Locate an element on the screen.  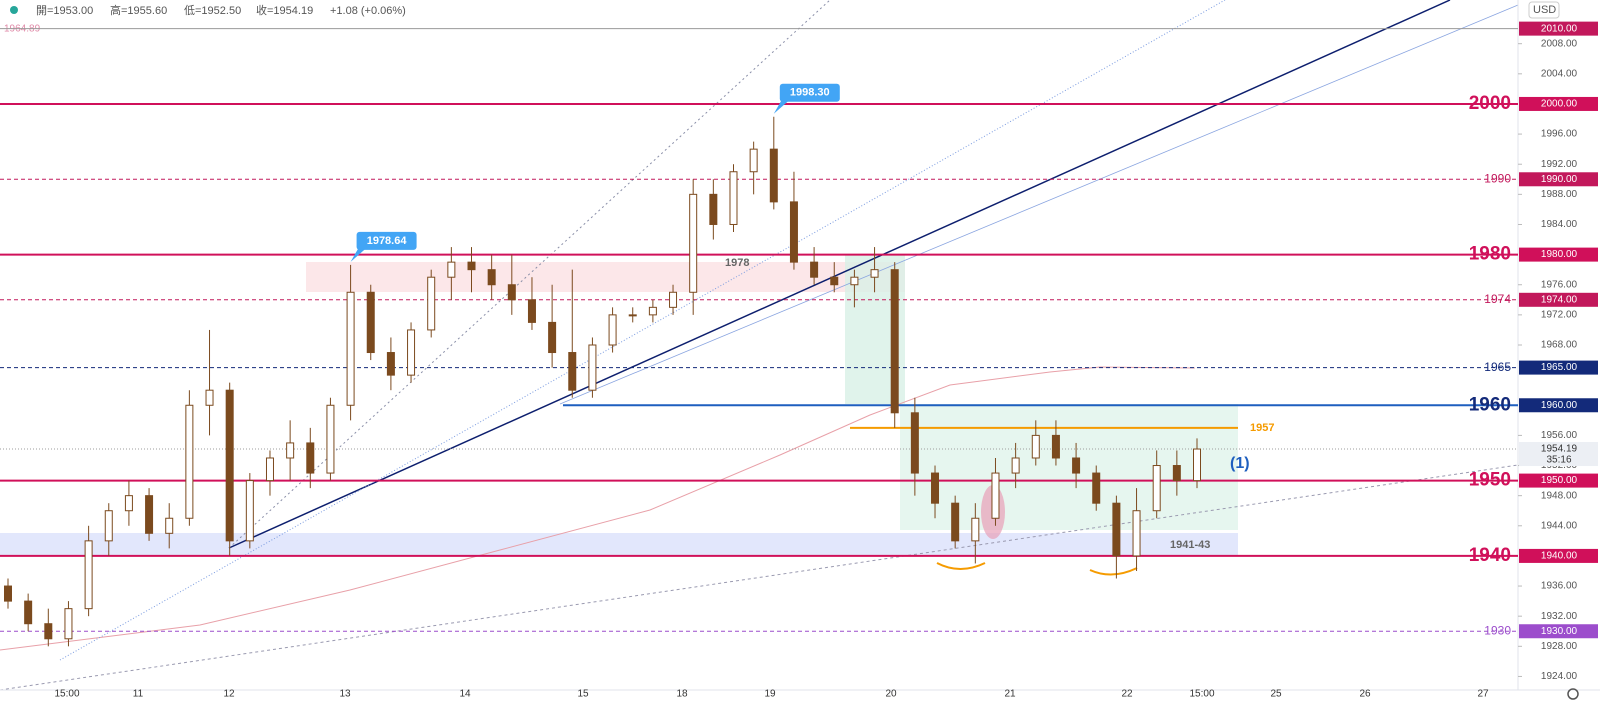
y-tick-label: 1972.00 is located at coordinates (1559, 315).